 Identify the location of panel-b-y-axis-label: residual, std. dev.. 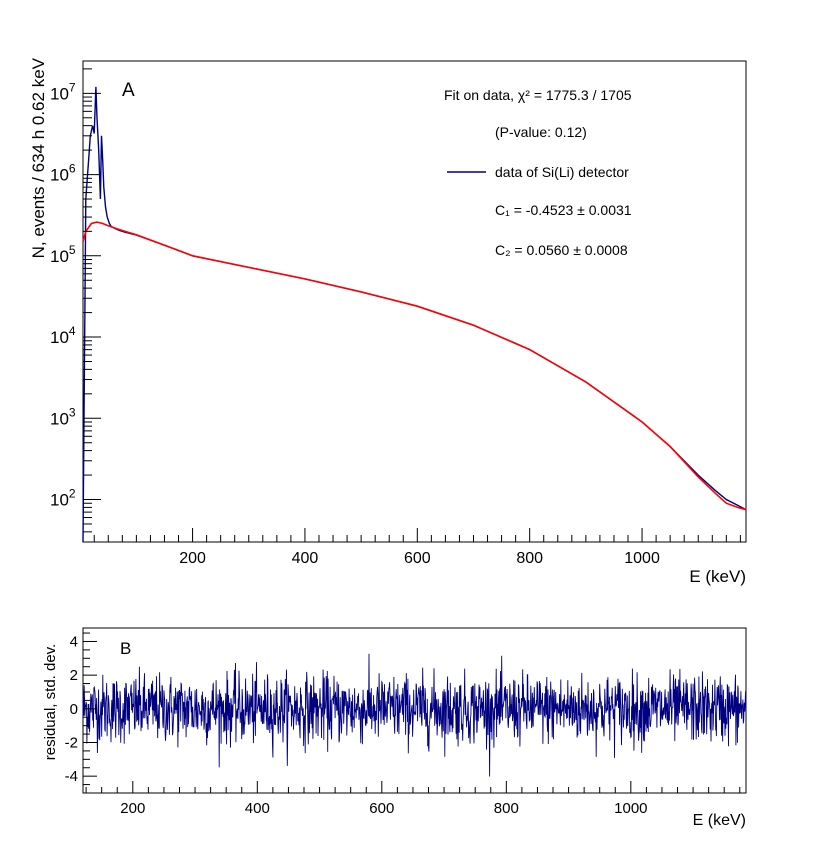
(50, 702).